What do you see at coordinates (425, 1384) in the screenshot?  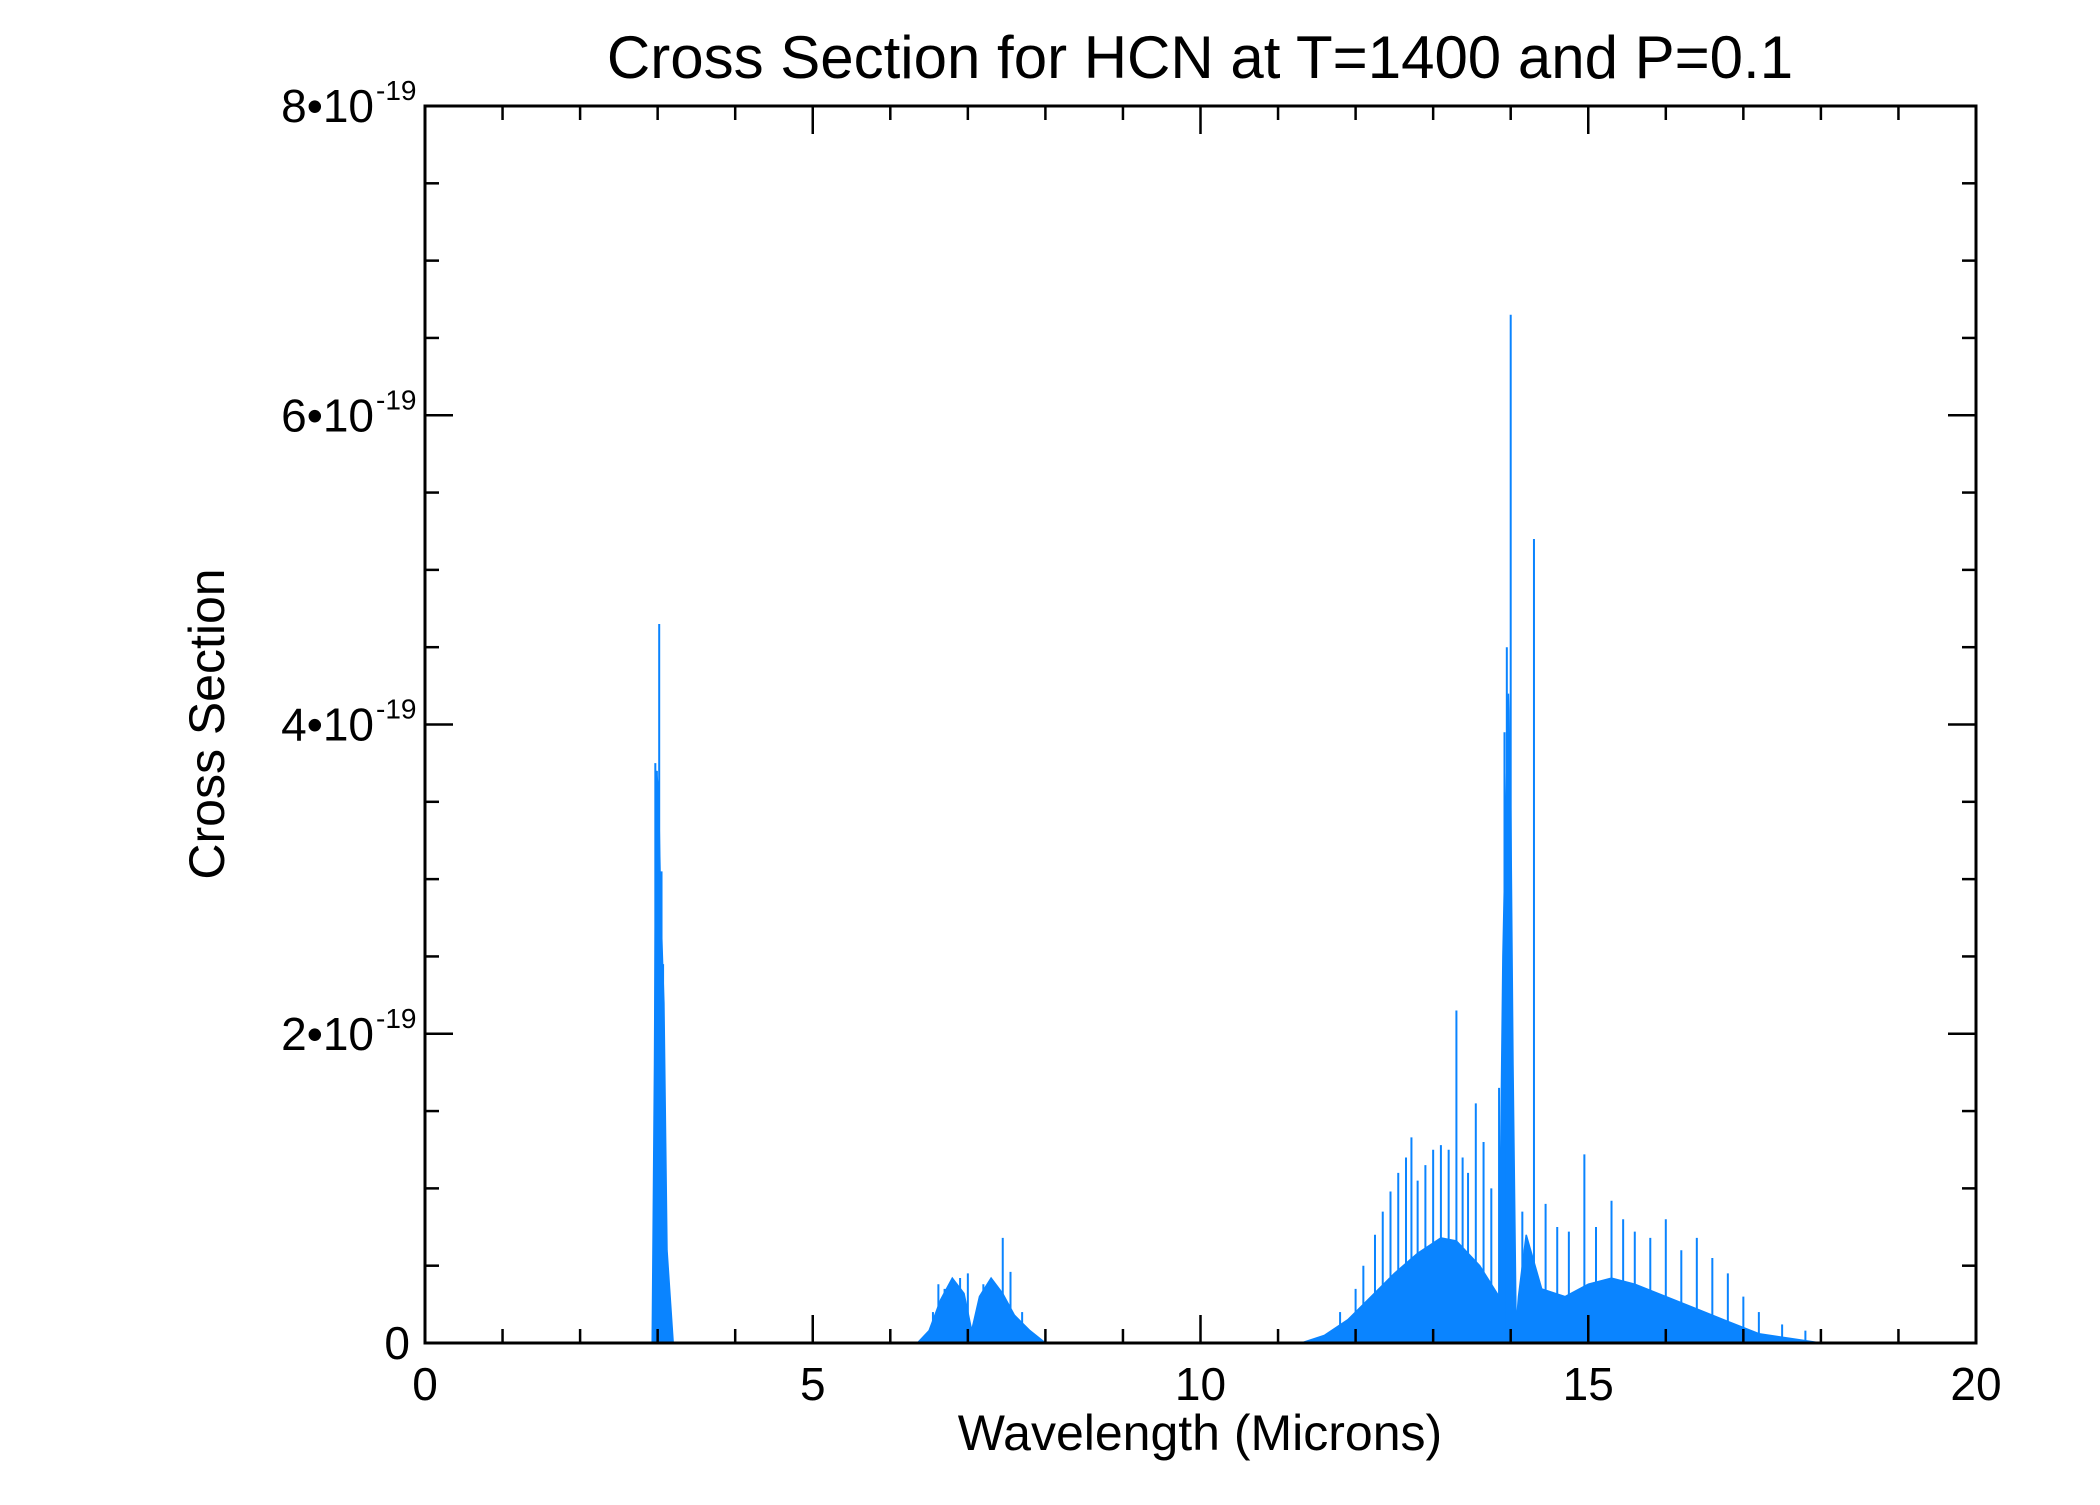 I see `x-tick-label: 0` at bounding box center [425, 1384].